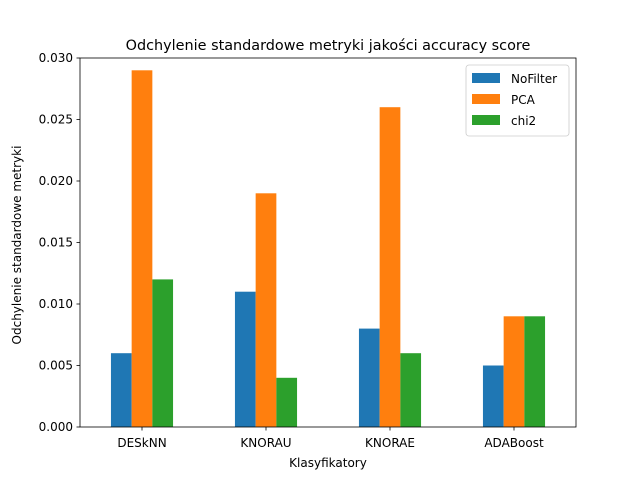 Image resolution: width=640 pixels, height=480 pixels. Describe the element at coordinates (142, 249) in the screenshot. I see `bar-pca-desknn` at that location.